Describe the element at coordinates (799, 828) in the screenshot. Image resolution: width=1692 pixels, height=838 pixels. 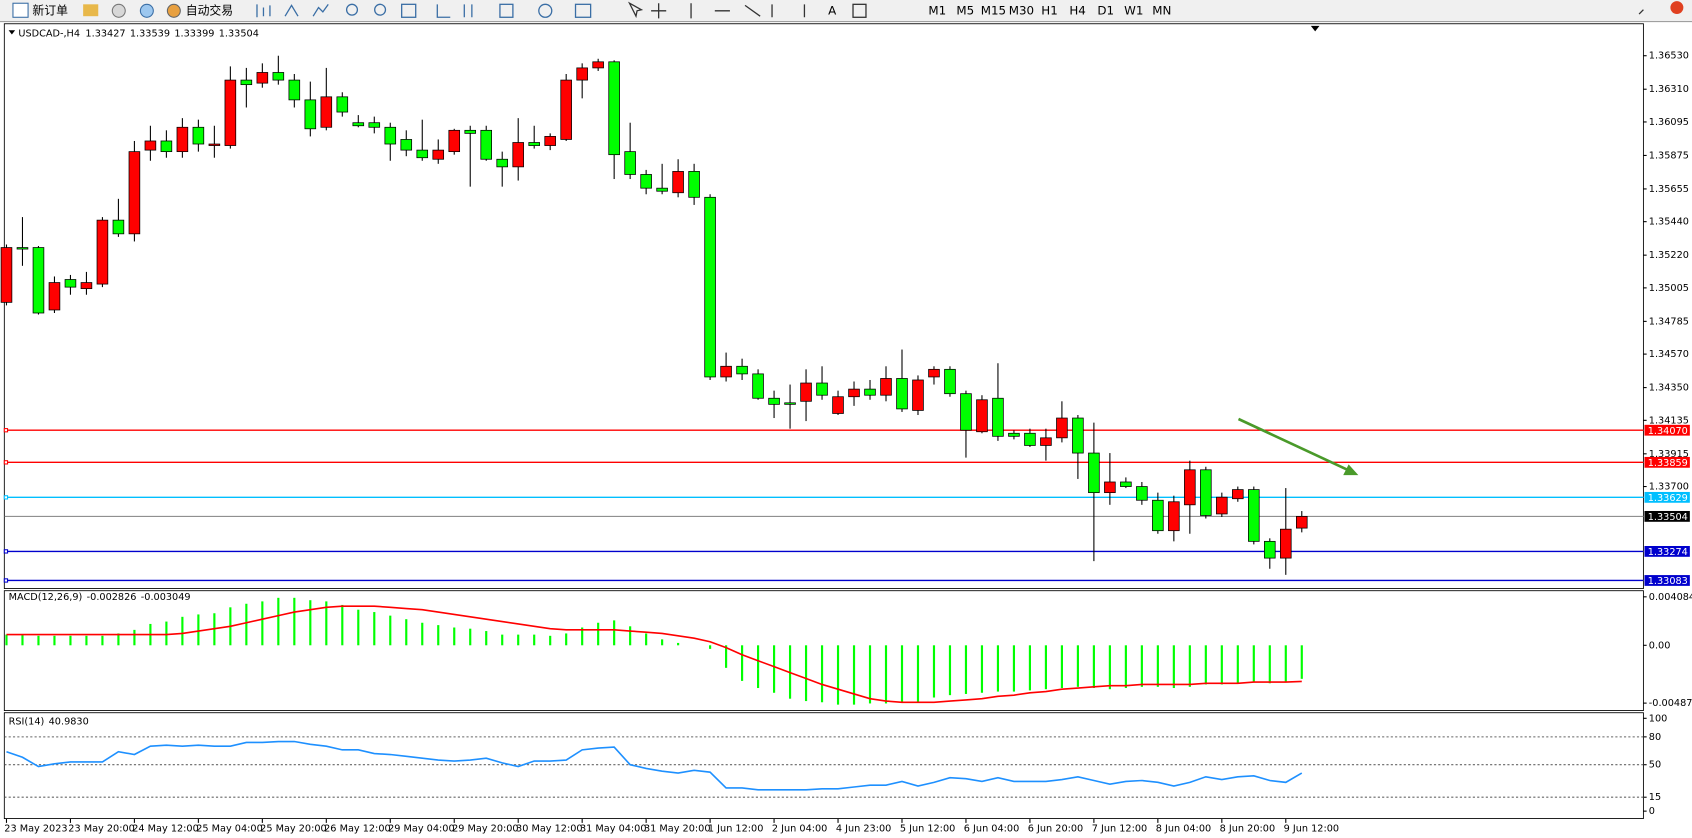
I see `x-tick-label: 2 Jun 04:00` at that location.